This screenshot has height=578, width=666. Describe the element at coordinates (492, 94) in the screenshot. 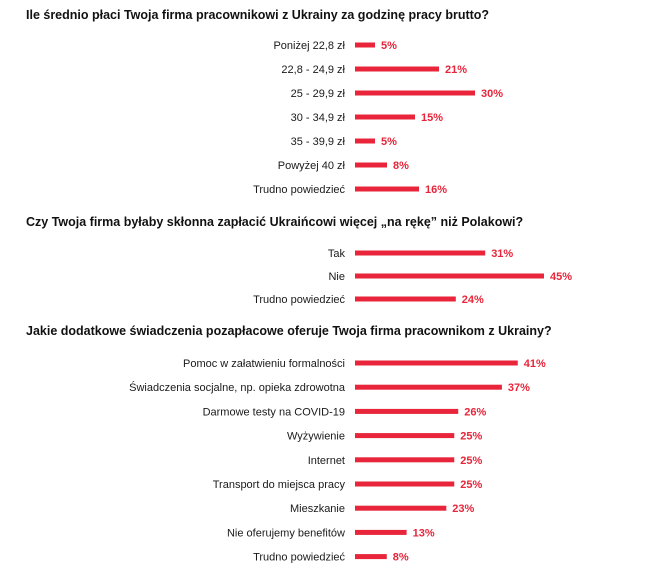

I see `value-label: 30%` at that location.